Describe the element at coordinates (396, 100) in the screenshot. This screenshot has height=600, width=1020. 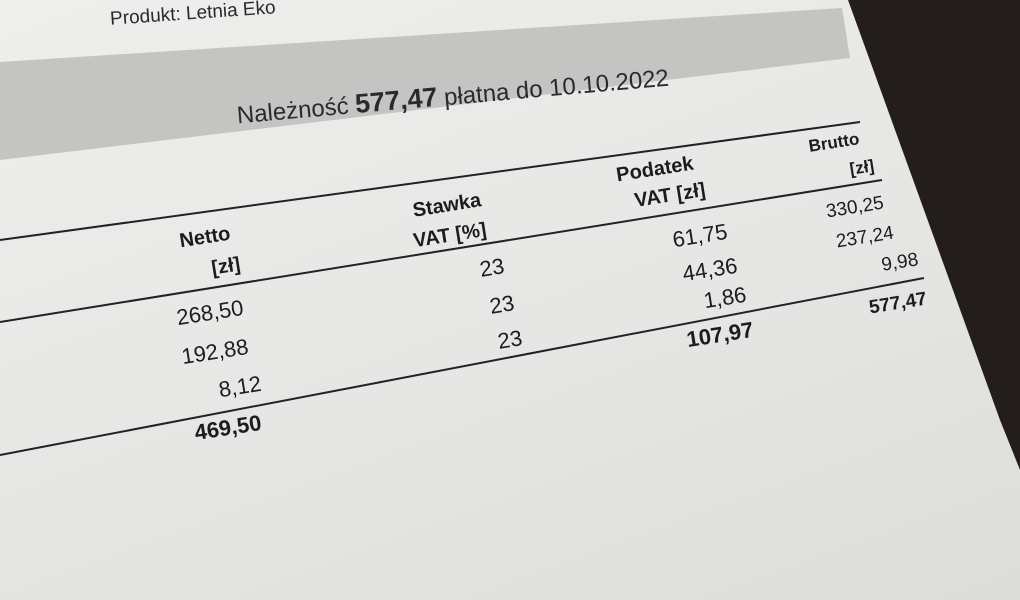
I see `due-amount: 577,47` at that location.